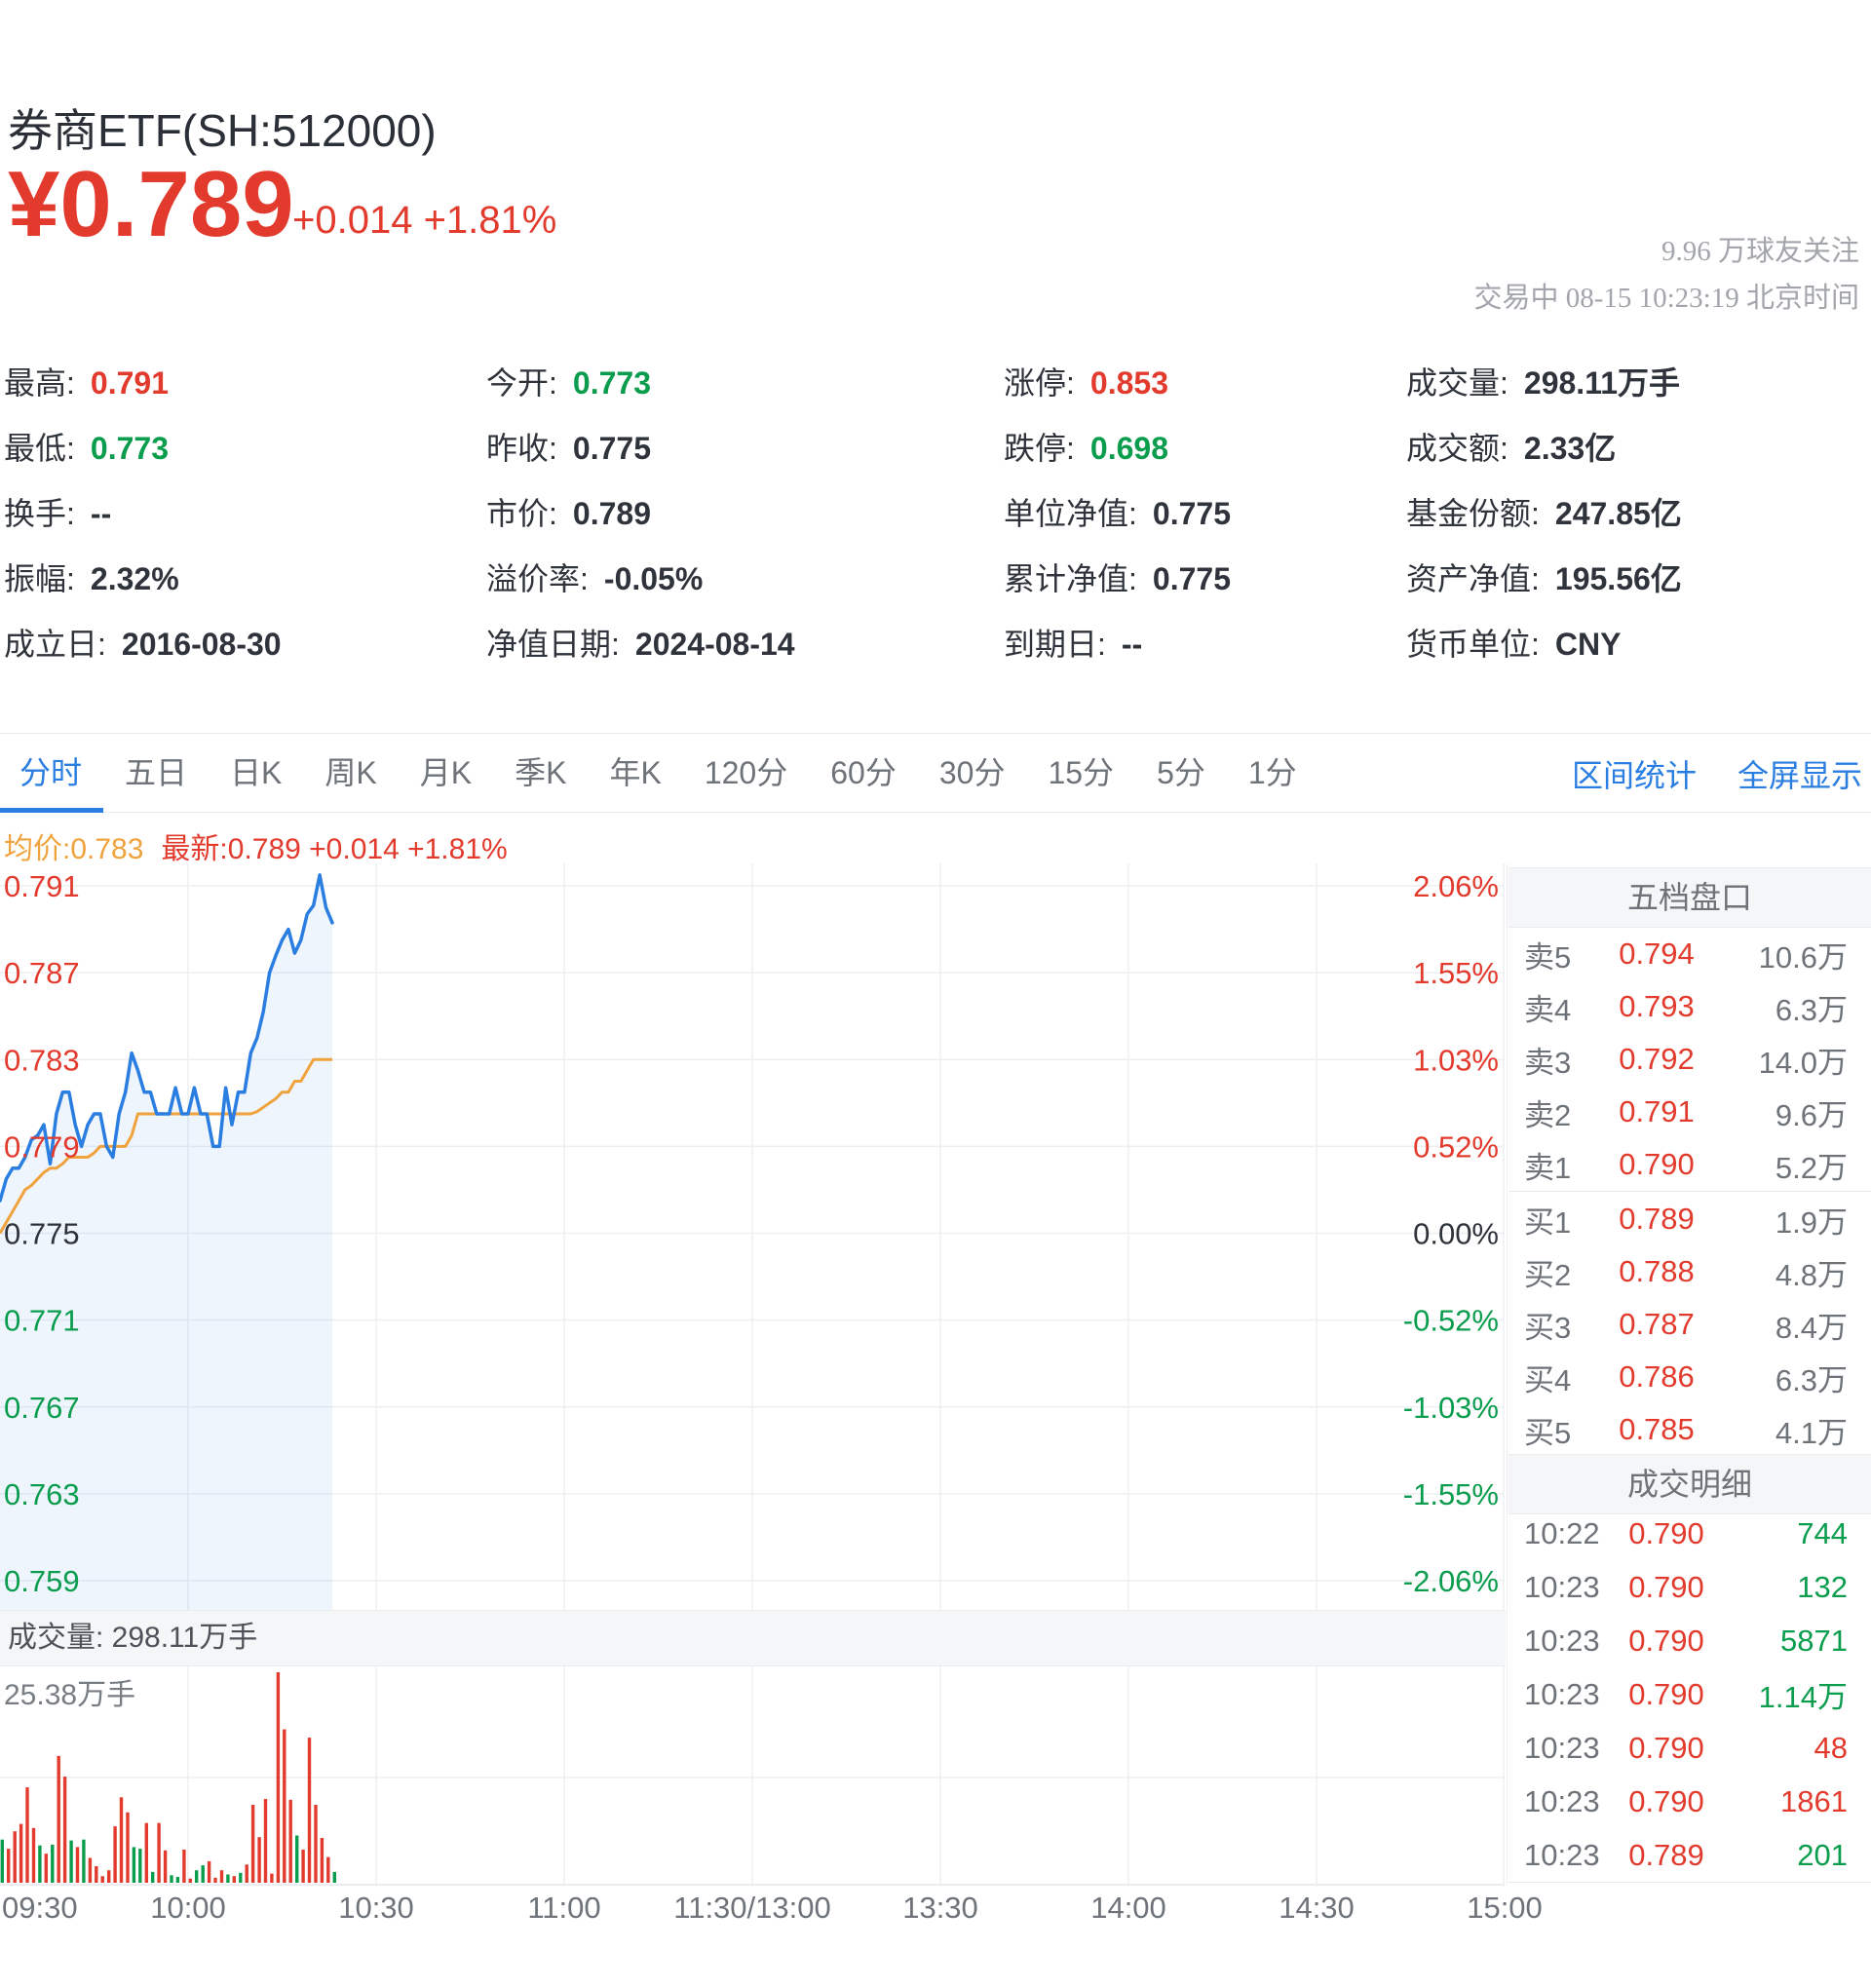  What do you see at coordinates (1811, 1380) in the screenshot?
I see `bid-volume: 6.3万` at bounding box center [1811, 1380].